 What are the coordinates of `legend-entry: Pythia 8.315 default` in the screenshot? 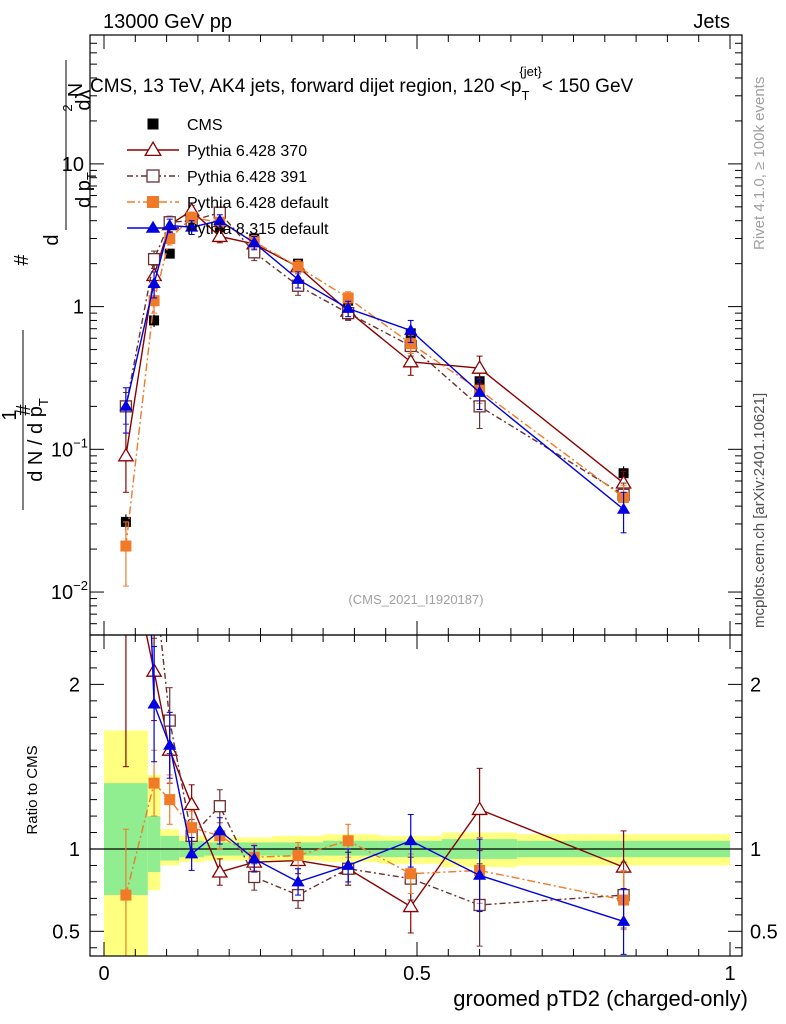 It's located at (228, 229).